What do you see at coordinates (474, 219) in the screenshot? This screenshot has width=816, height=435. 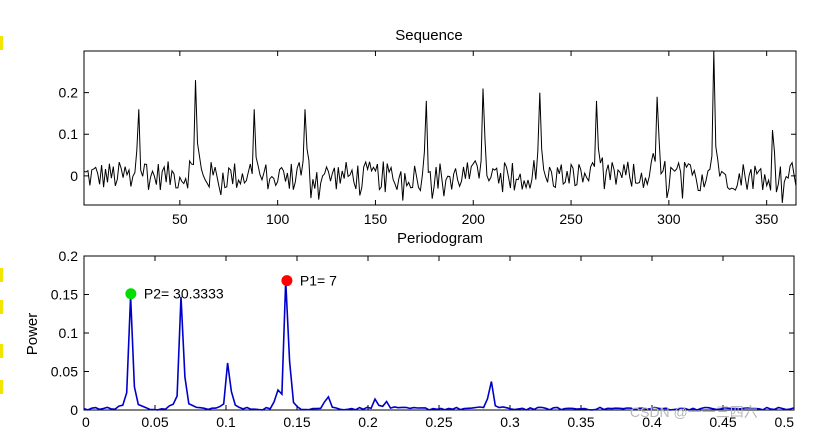 I see `sequence-x-tick-label: 200` at bounding box center [474, 219].